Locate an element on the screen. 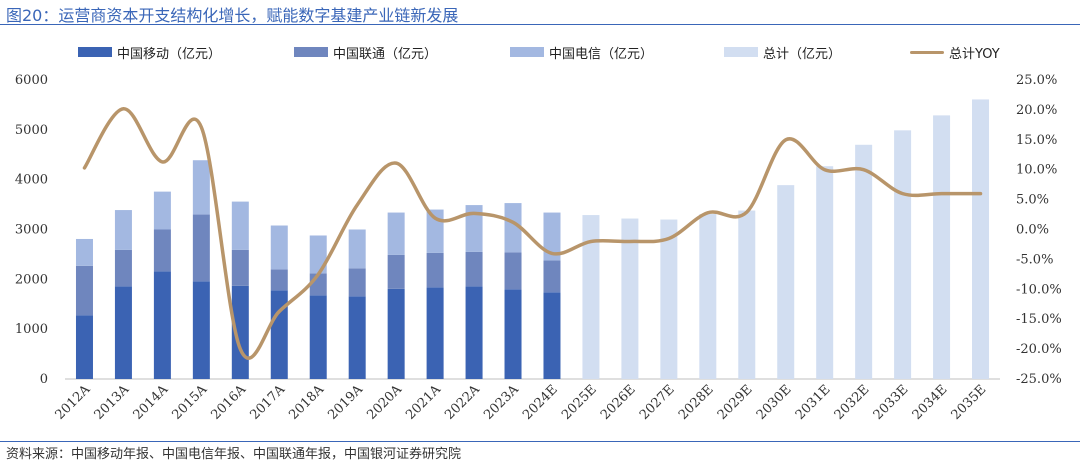  x-tick-label: 2023A is located at coordinates (501, 402).